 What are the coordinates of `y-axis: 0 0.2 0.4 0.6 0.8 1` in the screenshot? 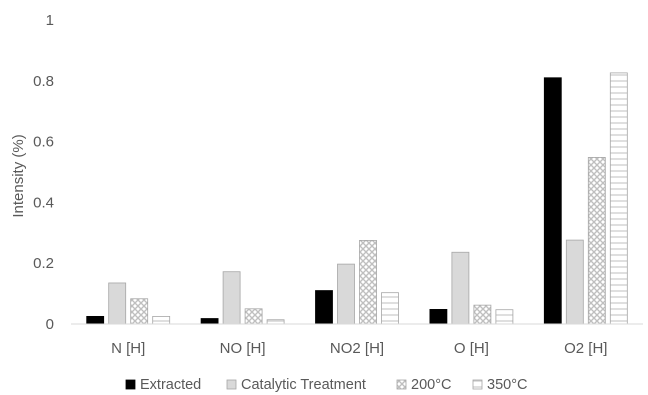 It's located at (43, 172).